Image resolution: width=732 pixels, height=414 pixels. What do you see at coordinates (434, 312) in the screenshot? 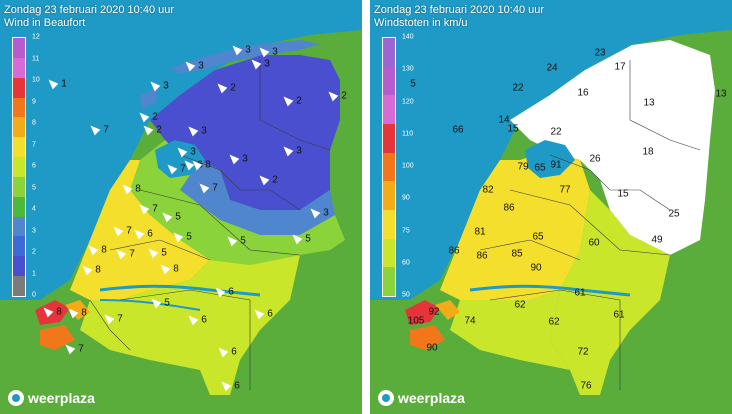
I see `map-value-label: 92` at bounding box center [434, 312].